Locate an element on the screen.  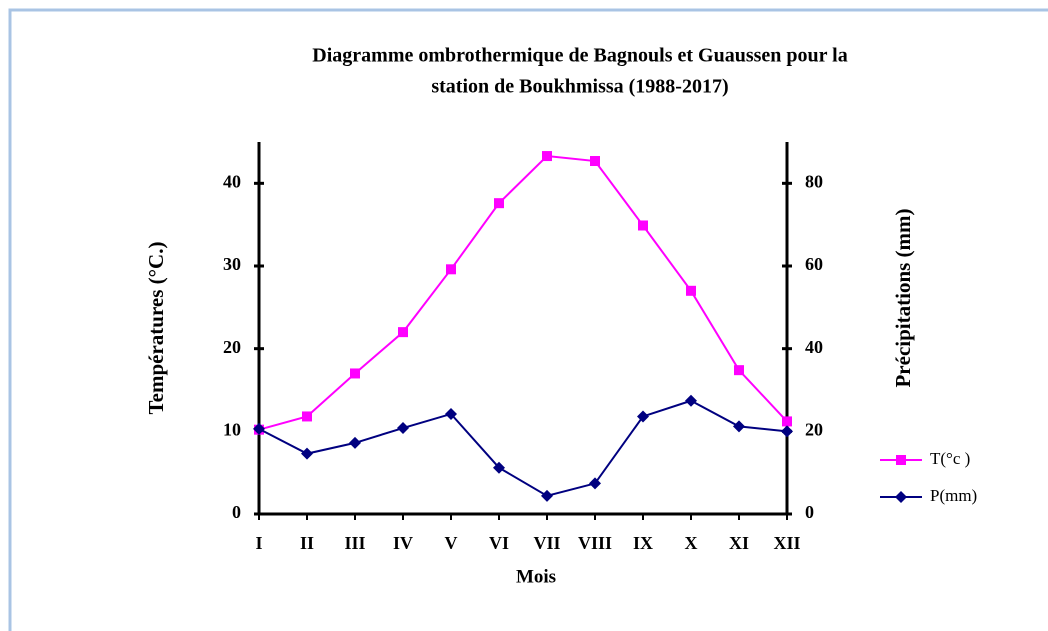
x-tick-label: V is located at coordinates (451, 543).